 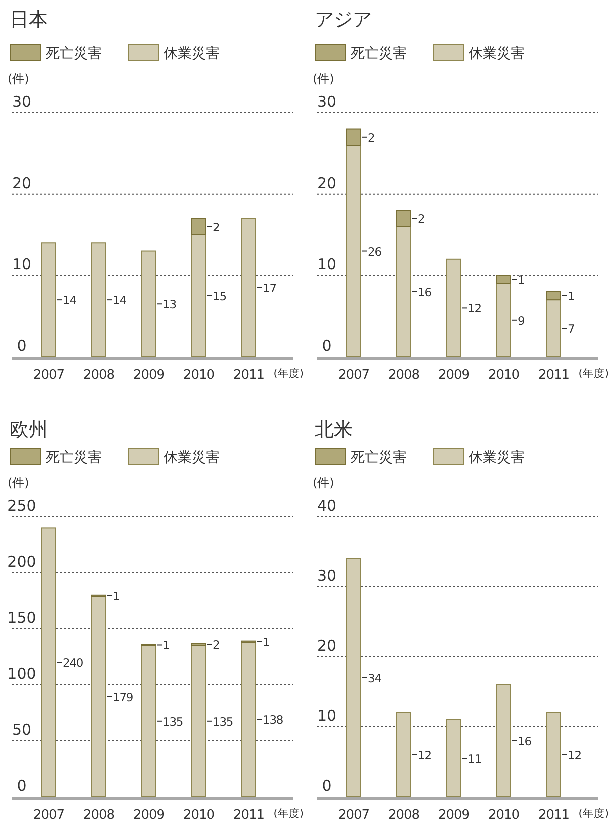 What do you see at coordinates (22, 730) in the screenshot?
I see `y-tick-label: 50` at bounding box center [22, 730].